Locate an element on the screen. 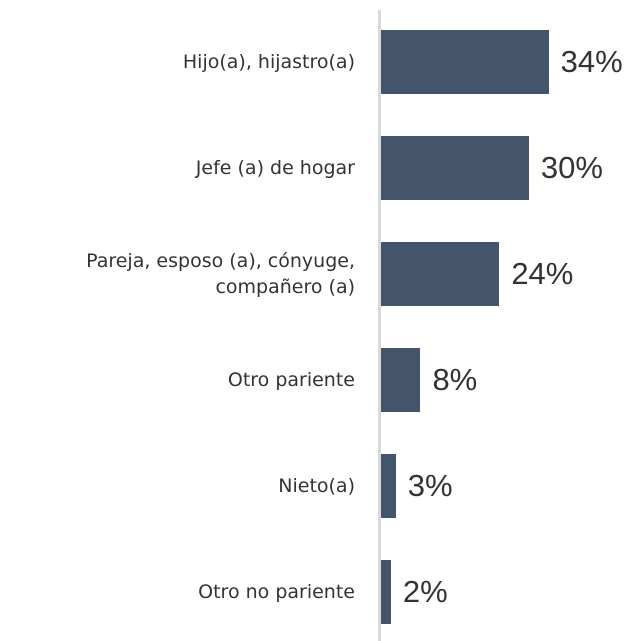 The image size is (629, 641). value-label: 24% is located at coordinates (542, 273).